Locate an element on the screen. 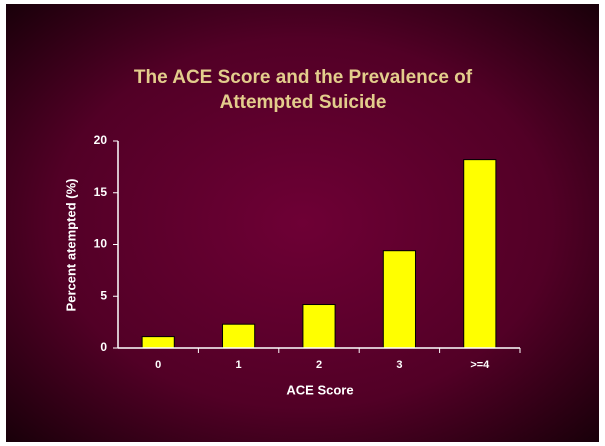  y-tick-label: 10 is located at coordinates (101, 244).